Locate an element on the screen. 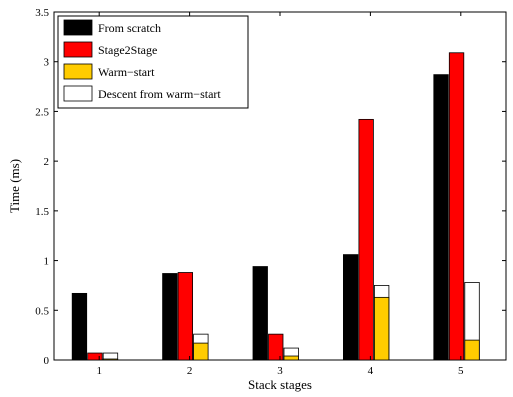 This screenshot has height=397, width=513. y-tick-label-7: 3.5 is located at coordinates (42, 13).